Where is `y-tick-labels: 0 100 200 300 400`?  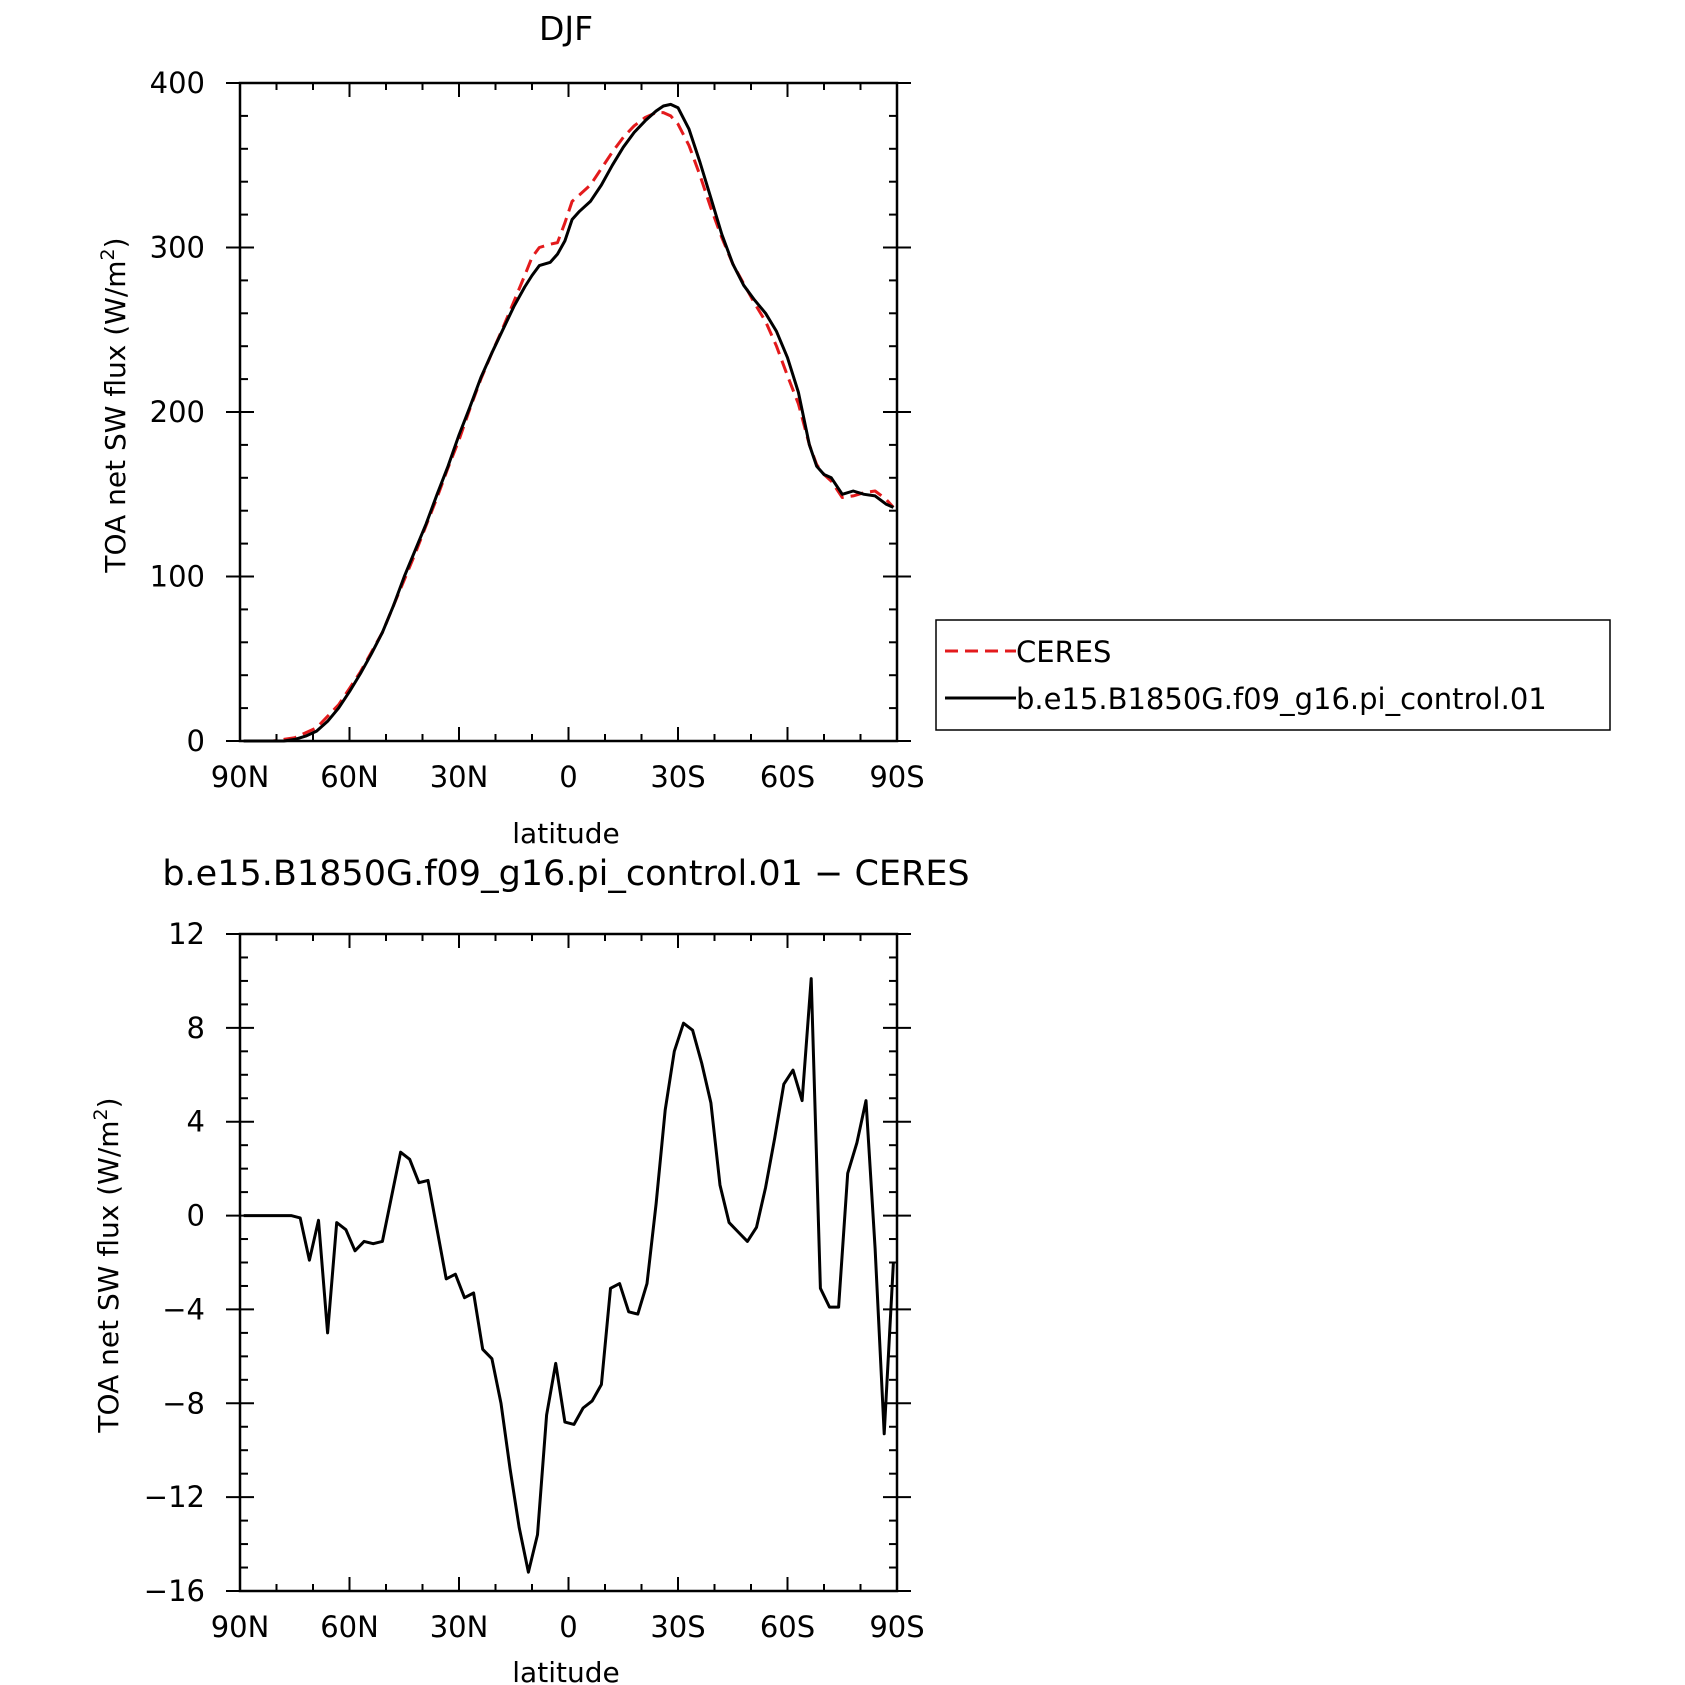
y-tick-labels: 0 100 200 300 400 is located at coordinates (177, 412).